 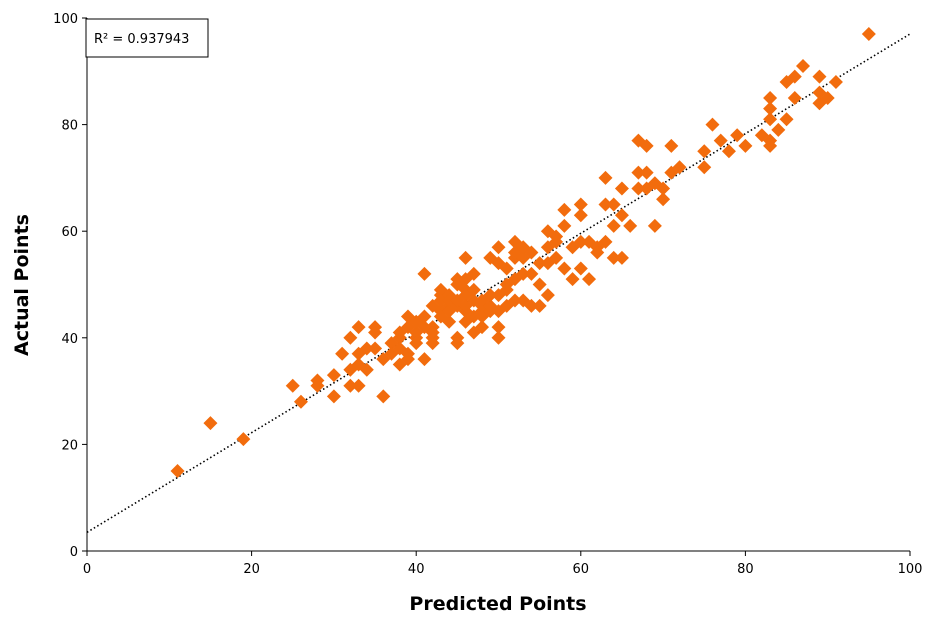 What do you see at coordinates (416, 569) in the screenshot?
I see `x-tick-label: 40` at bounding box center [416, 569].